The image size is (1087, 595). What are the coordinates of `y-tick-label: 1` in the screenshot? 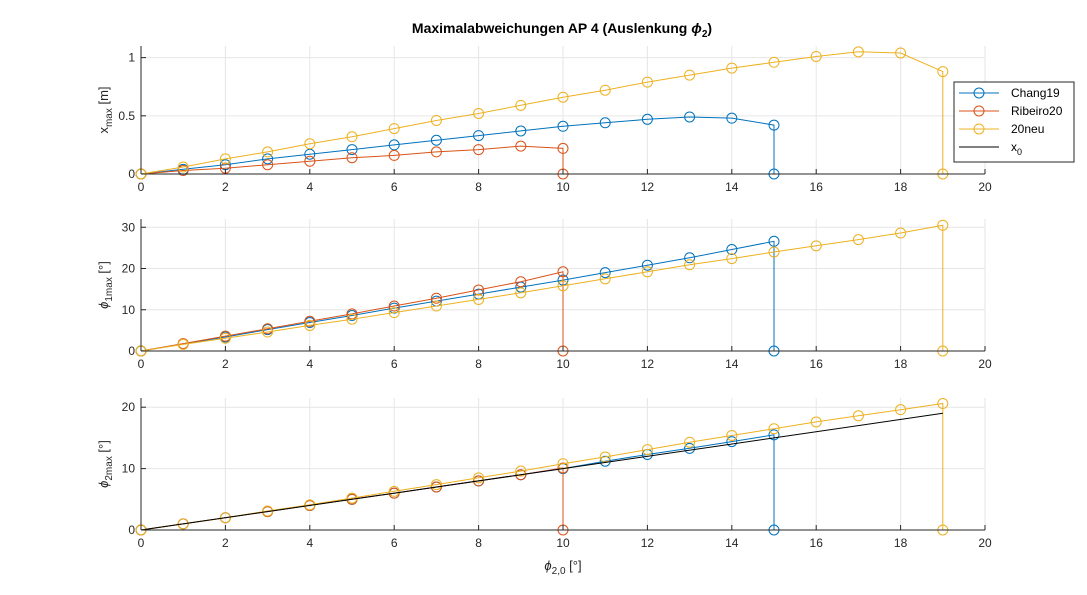 It's located at (131, 58).